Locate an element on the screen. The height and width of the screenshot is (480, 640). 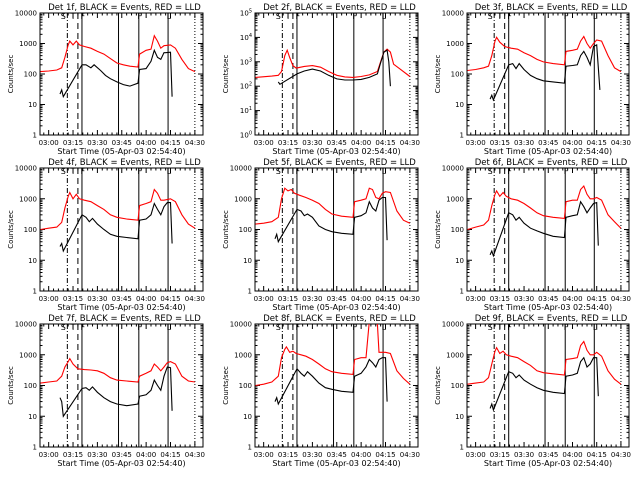
y-tick-label: 10¹ is located at coordinates (246, 110).